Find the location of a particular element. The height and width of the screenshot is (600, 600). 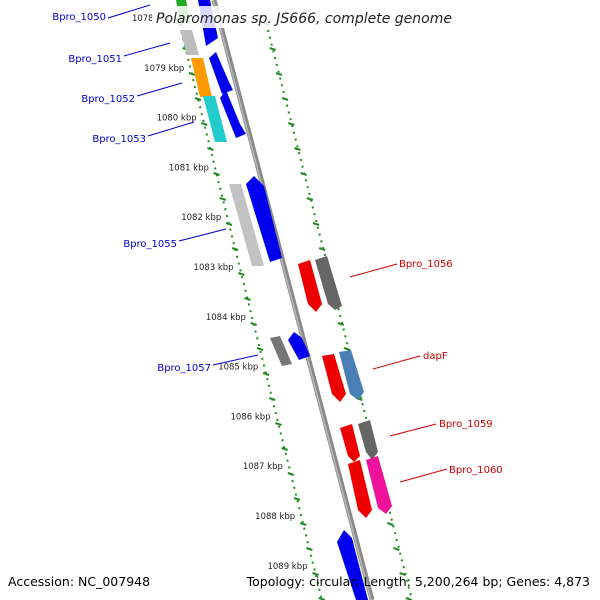

gene-bpro-1055-grey is located at coordinates (246, 225).